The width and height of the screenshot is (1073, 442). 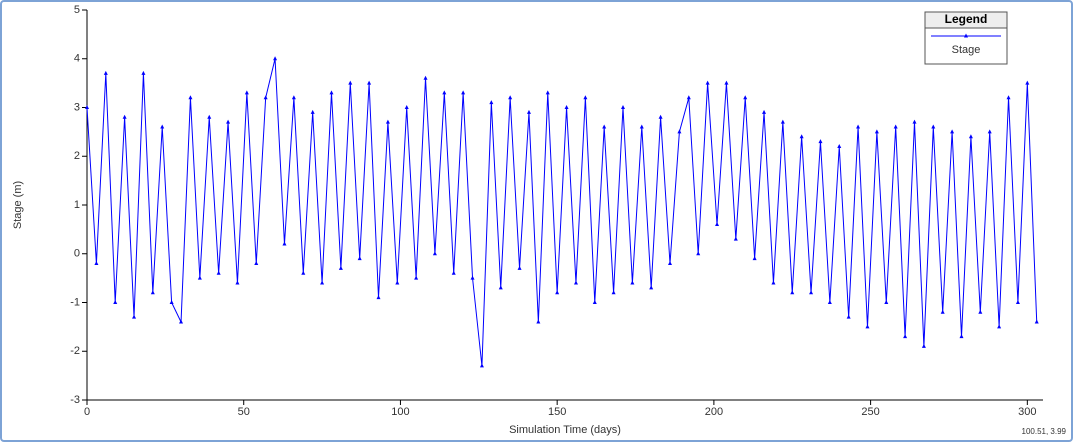 I want to click on y-tick-label: 1, so click(x=77, y=205).